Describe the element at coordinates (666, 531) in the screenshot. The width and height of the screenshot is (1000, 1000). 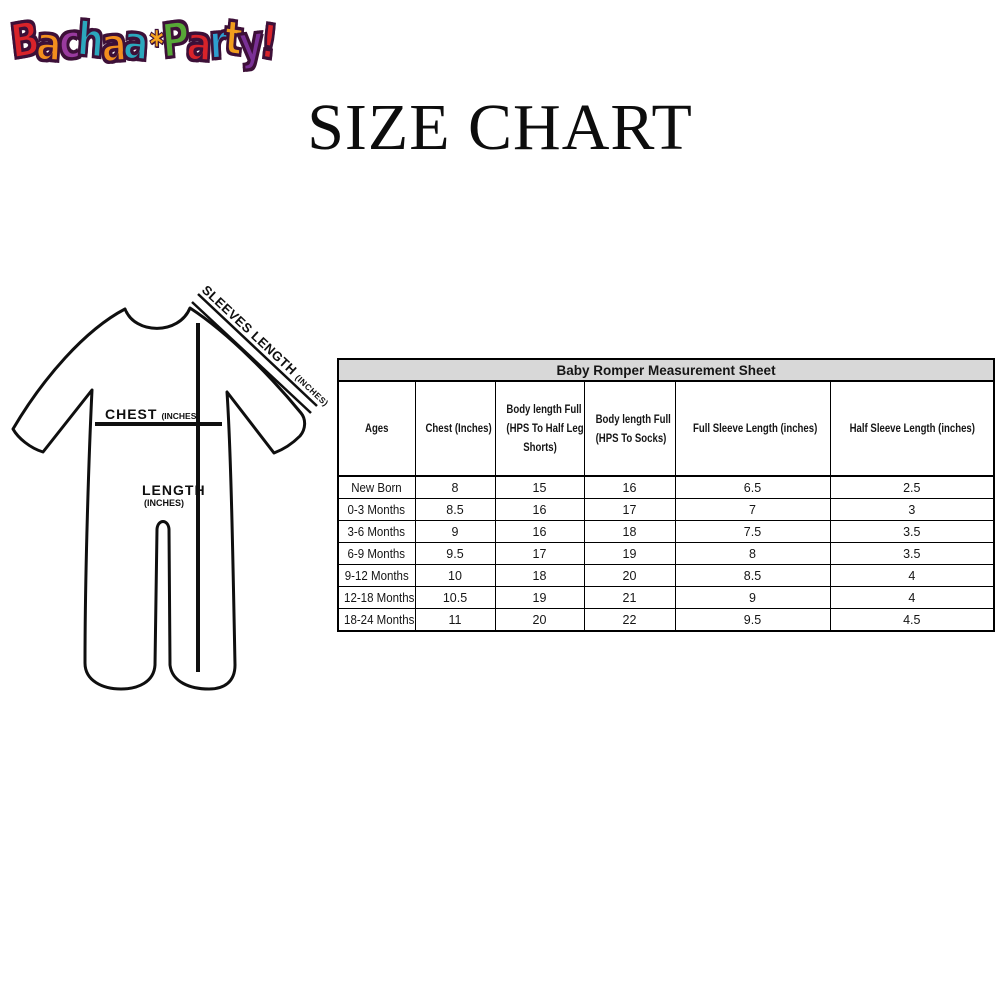
I see `table-row: 3-6 Months 9 16 18 7.5 3.5` at that location.